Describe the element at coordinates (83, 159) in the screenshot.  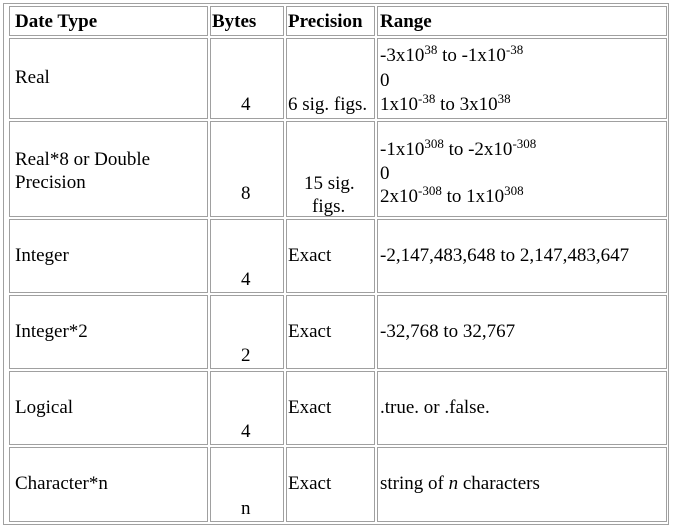
I see `data-type-real8: Real*8 or Double` at that location.